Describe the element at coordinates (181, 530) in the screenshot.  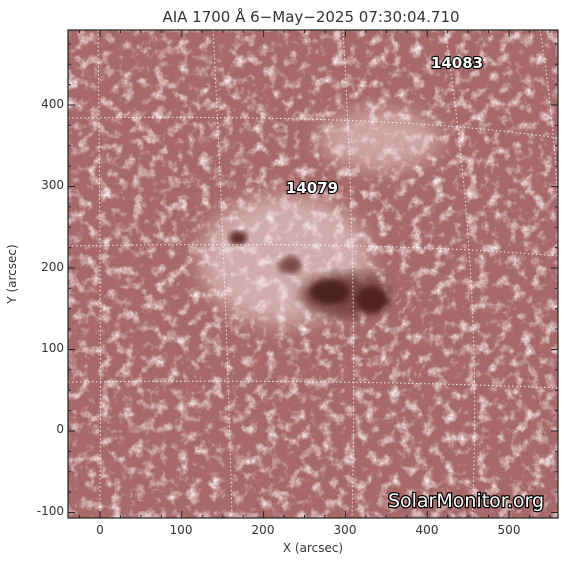
I see `x-tick-label: 100` at that location.